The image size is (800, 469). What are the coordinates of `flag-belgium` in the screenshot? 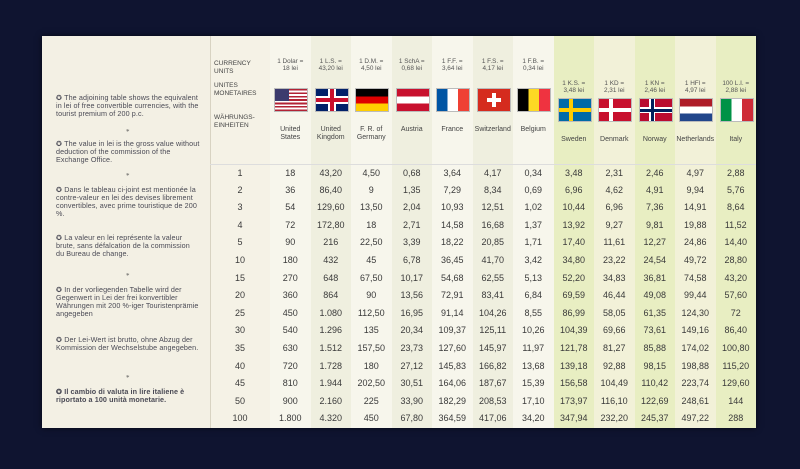 It's located at (534, 100).